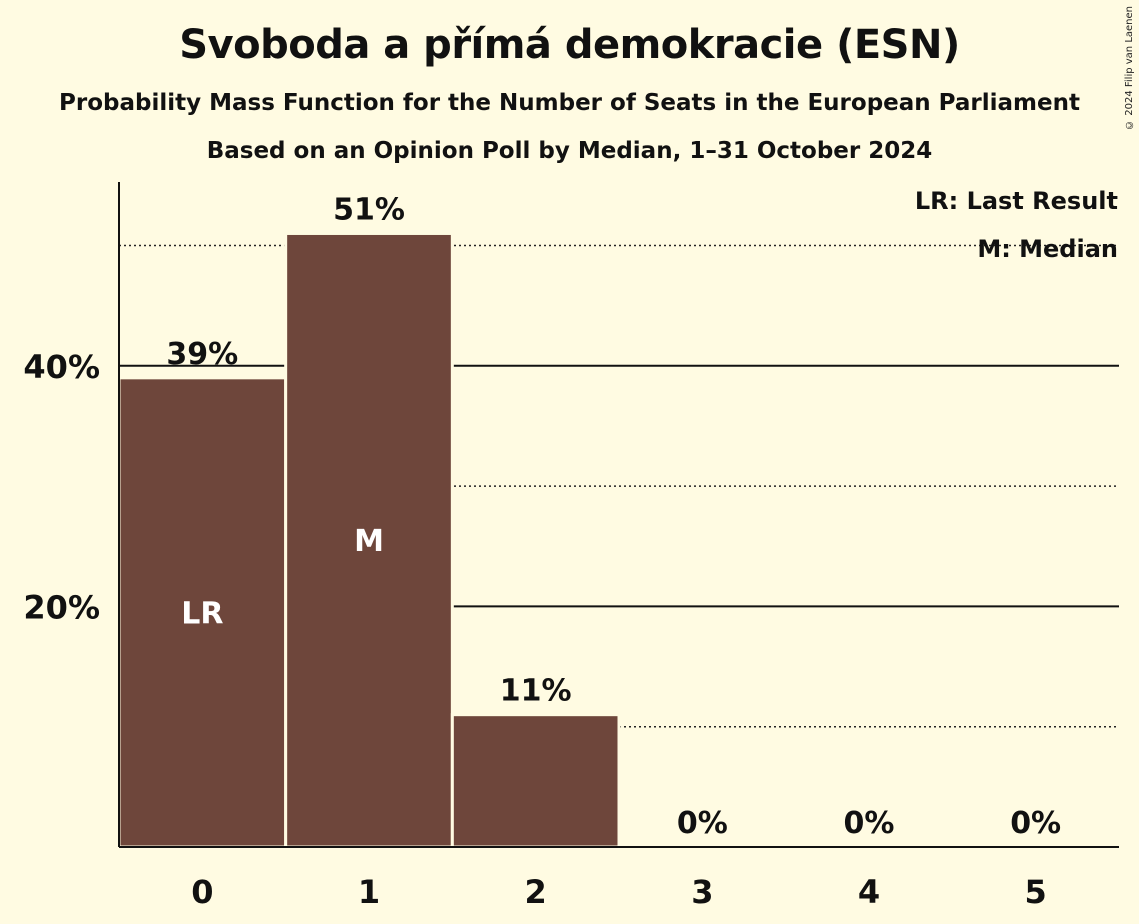 The width and height of the screenshot is (1139, 924). I want to click on x-tick-label: 0, so click(202, 892).